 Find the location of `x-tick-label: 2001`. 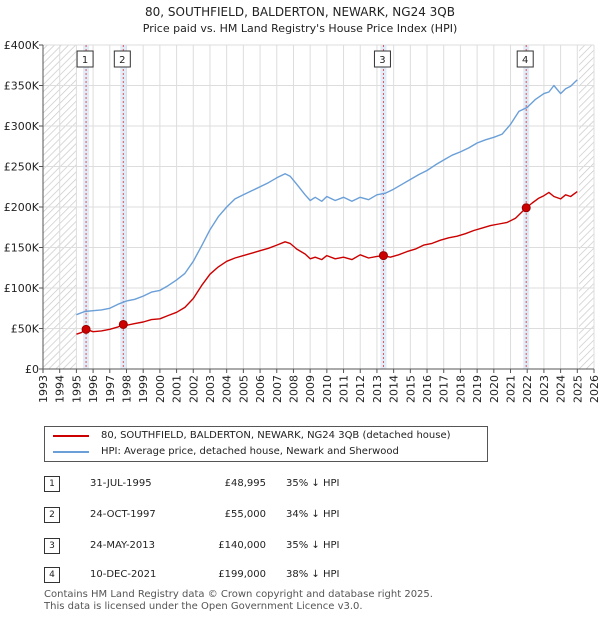

x-tick-label: 2001 is located at coordinates (177, 389).